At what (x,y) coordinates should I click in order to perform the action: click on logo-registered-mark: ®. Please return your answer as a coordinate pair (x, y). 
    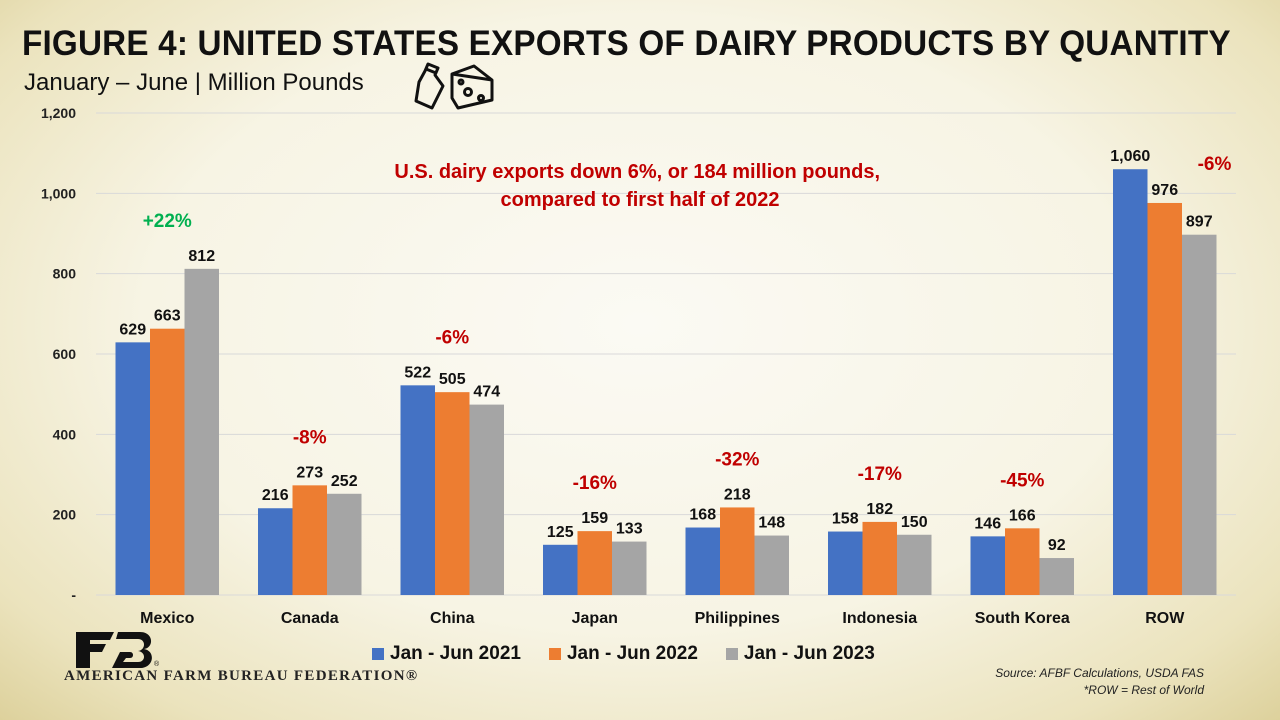
    Looking at the image, I should click on (157, 664).